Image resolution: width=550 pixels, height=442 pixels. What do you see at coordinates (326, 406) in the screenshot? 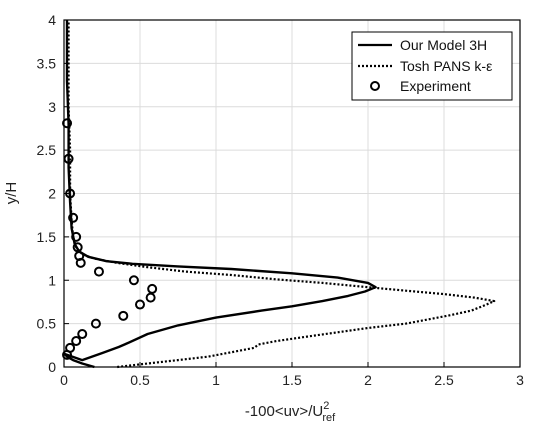
I see `x-axis-label-sup: 2` at bounding box center [326, 406].